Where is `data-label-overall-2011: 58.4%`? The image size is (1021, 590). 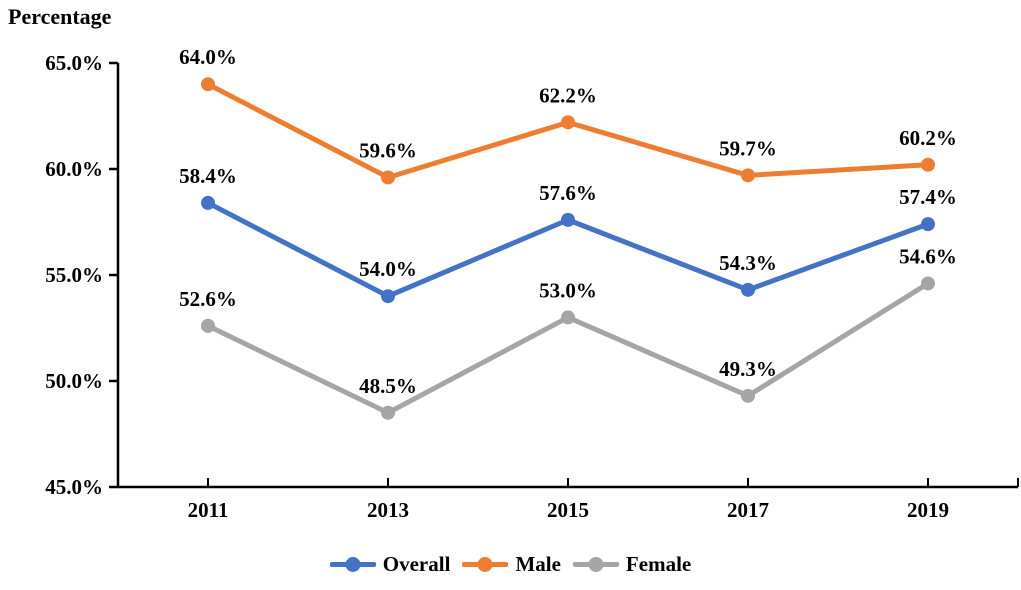
data-label-overall-2011: 58.4% is located at coordinates (208, 176).